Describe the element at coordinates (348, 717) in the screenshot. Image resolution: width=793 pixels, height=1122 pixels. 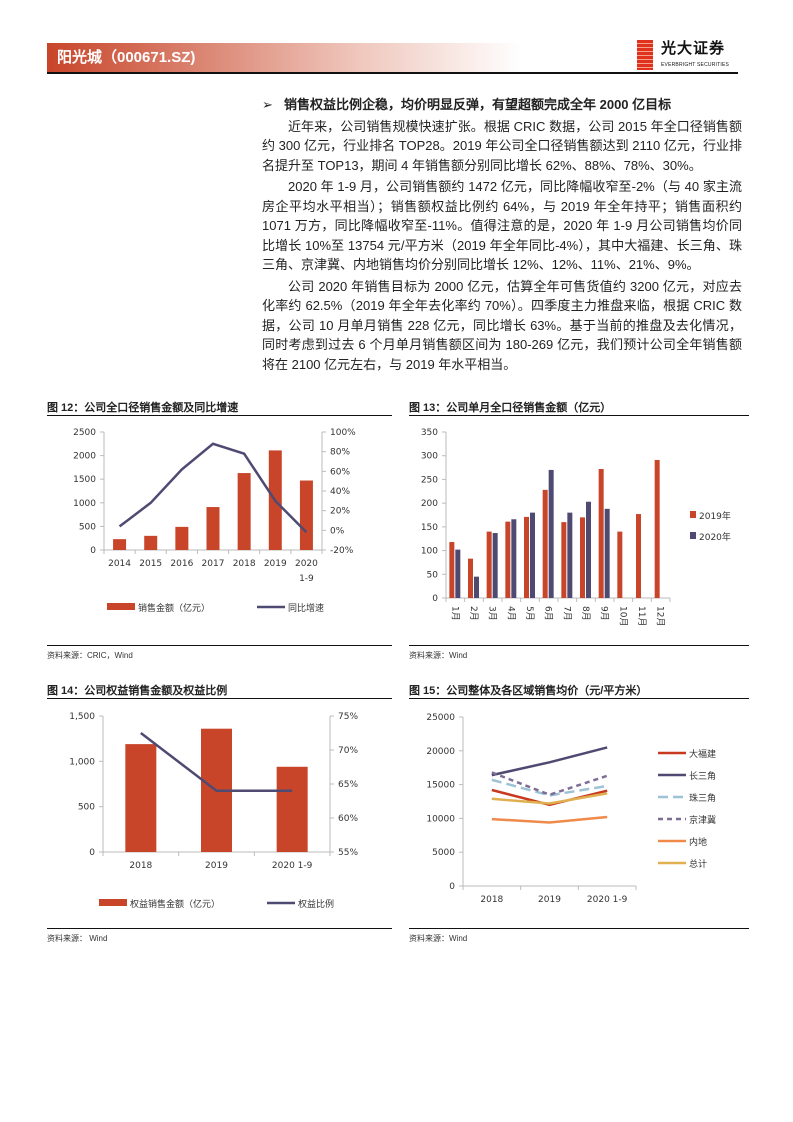
I see `y2-tick-label: 75%` at that location.